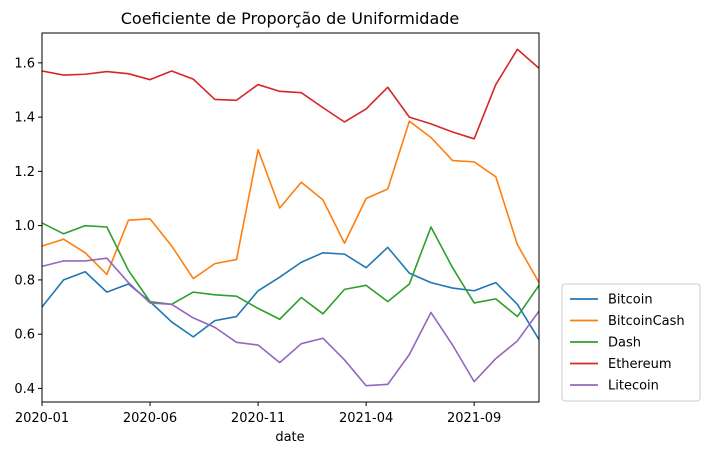 This screenshot has height=455, width=706. I want to click on legend-label-ethereum: Ethereum, so click(640, 364).